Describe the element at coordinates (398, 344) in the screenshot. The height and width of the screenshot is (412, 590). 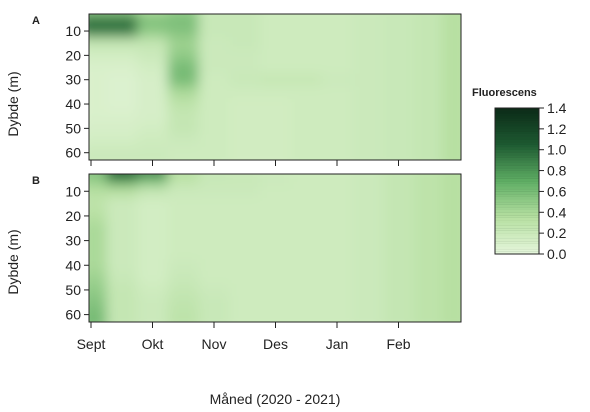
I see `x-tick-label: Feb` at that location.